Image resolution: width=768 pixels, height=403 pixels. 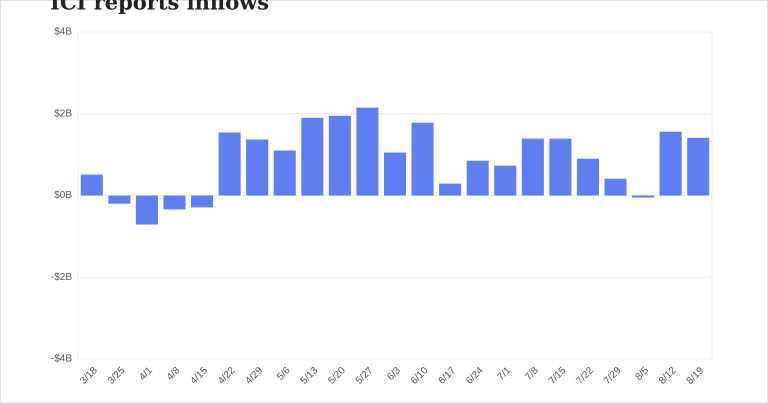 What do you see at coordinates (585, 376) in the screenshot?
I see `x-tick-label: 7/22` at bounding box center [585, 376].